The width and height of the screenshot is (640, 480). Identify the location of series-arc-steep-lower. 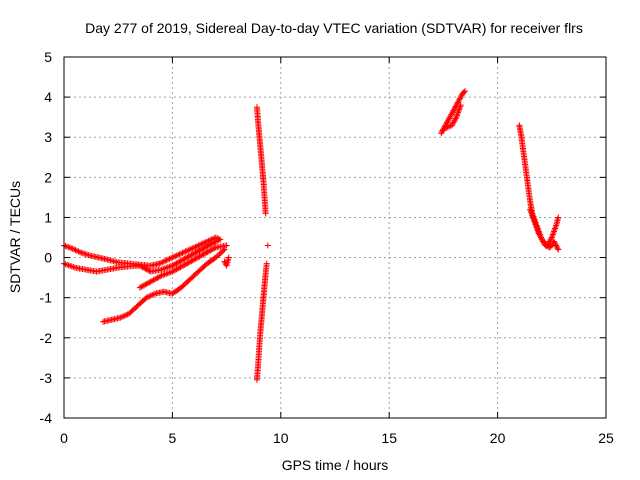
(261, 321).